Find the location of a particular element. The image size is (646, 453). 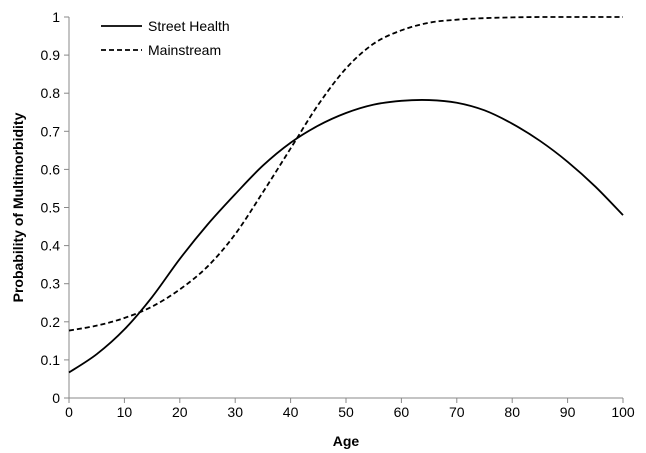

x-tick-label: 50 is located at coordinates (346, 412).